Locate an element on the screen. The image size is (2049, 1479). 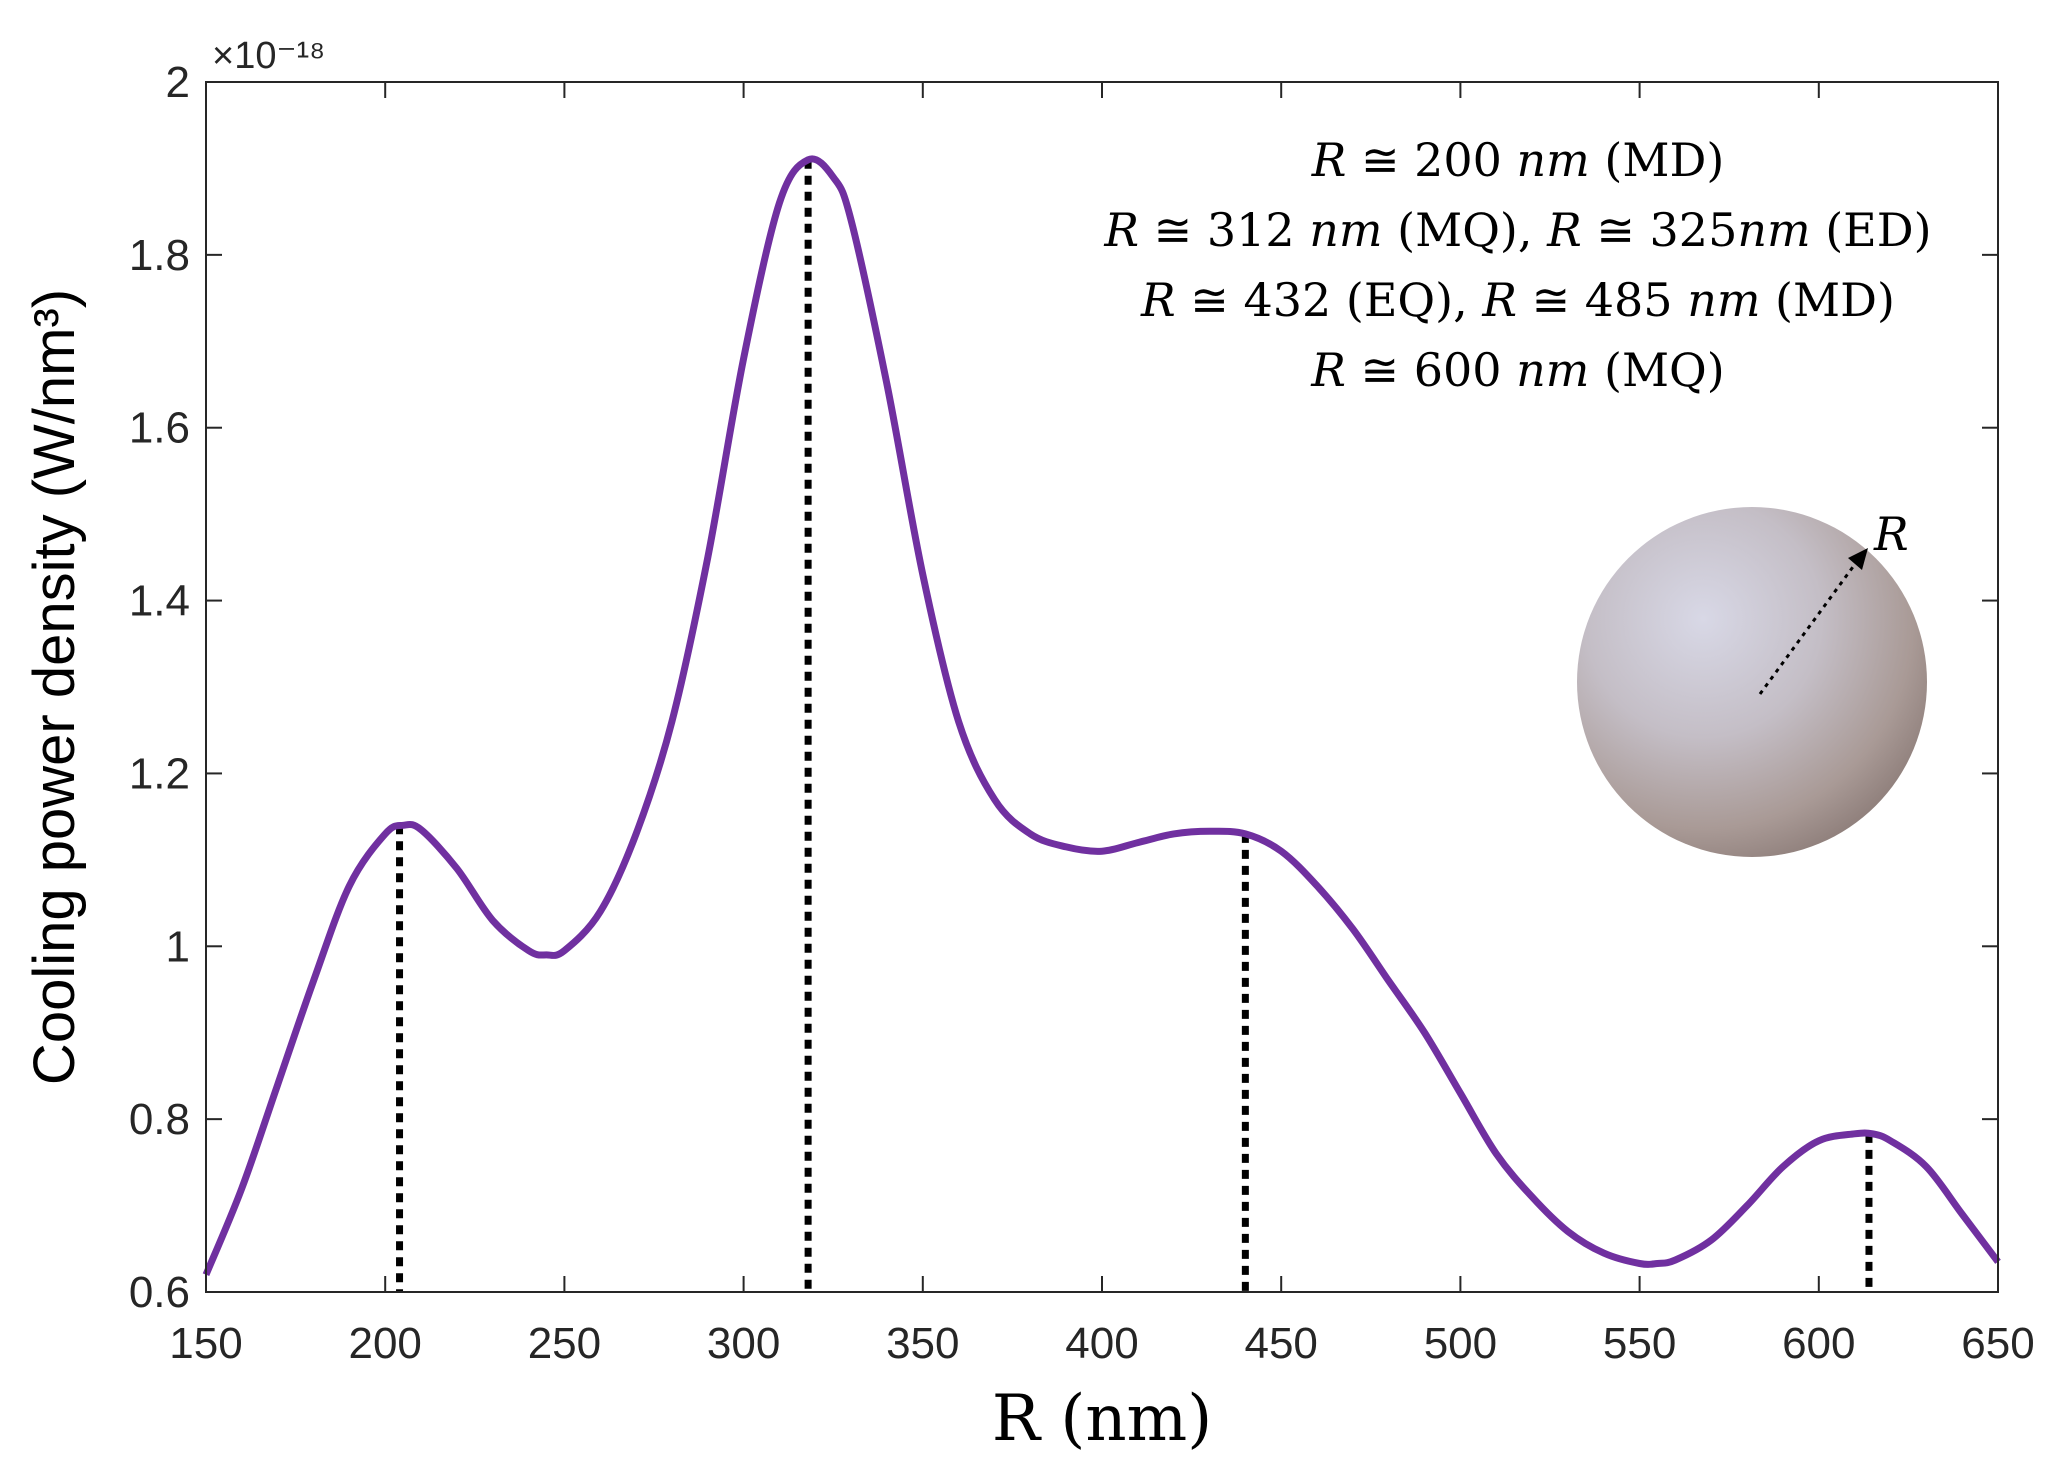
y-tick-label-1: 1 is located at coordinates (178, 946).